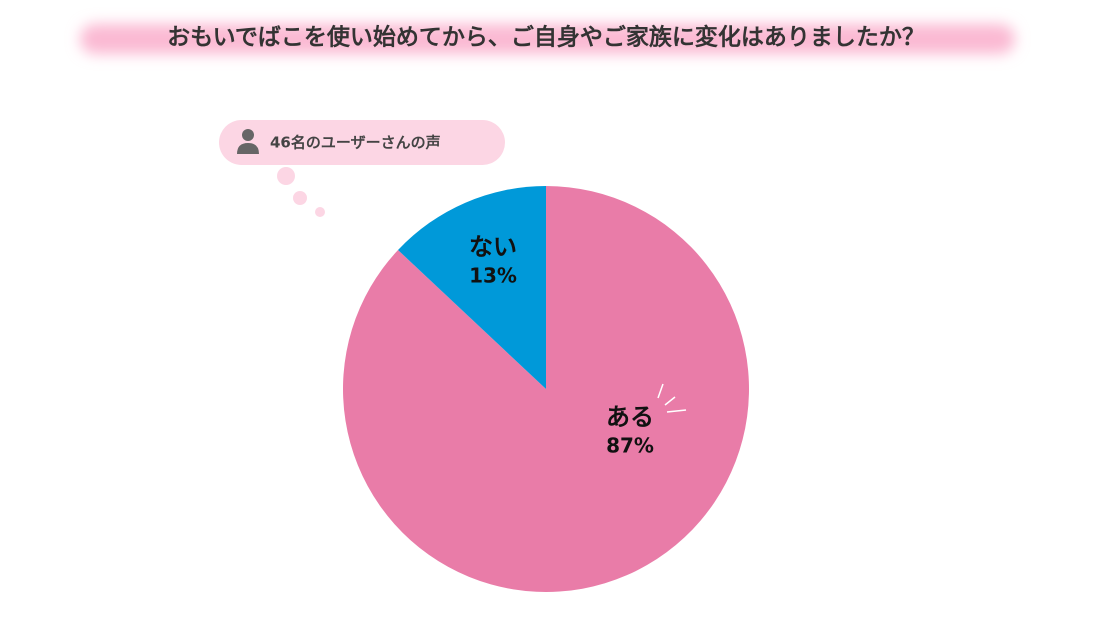  I want to click on slice-label: ない, so click(493, 247).